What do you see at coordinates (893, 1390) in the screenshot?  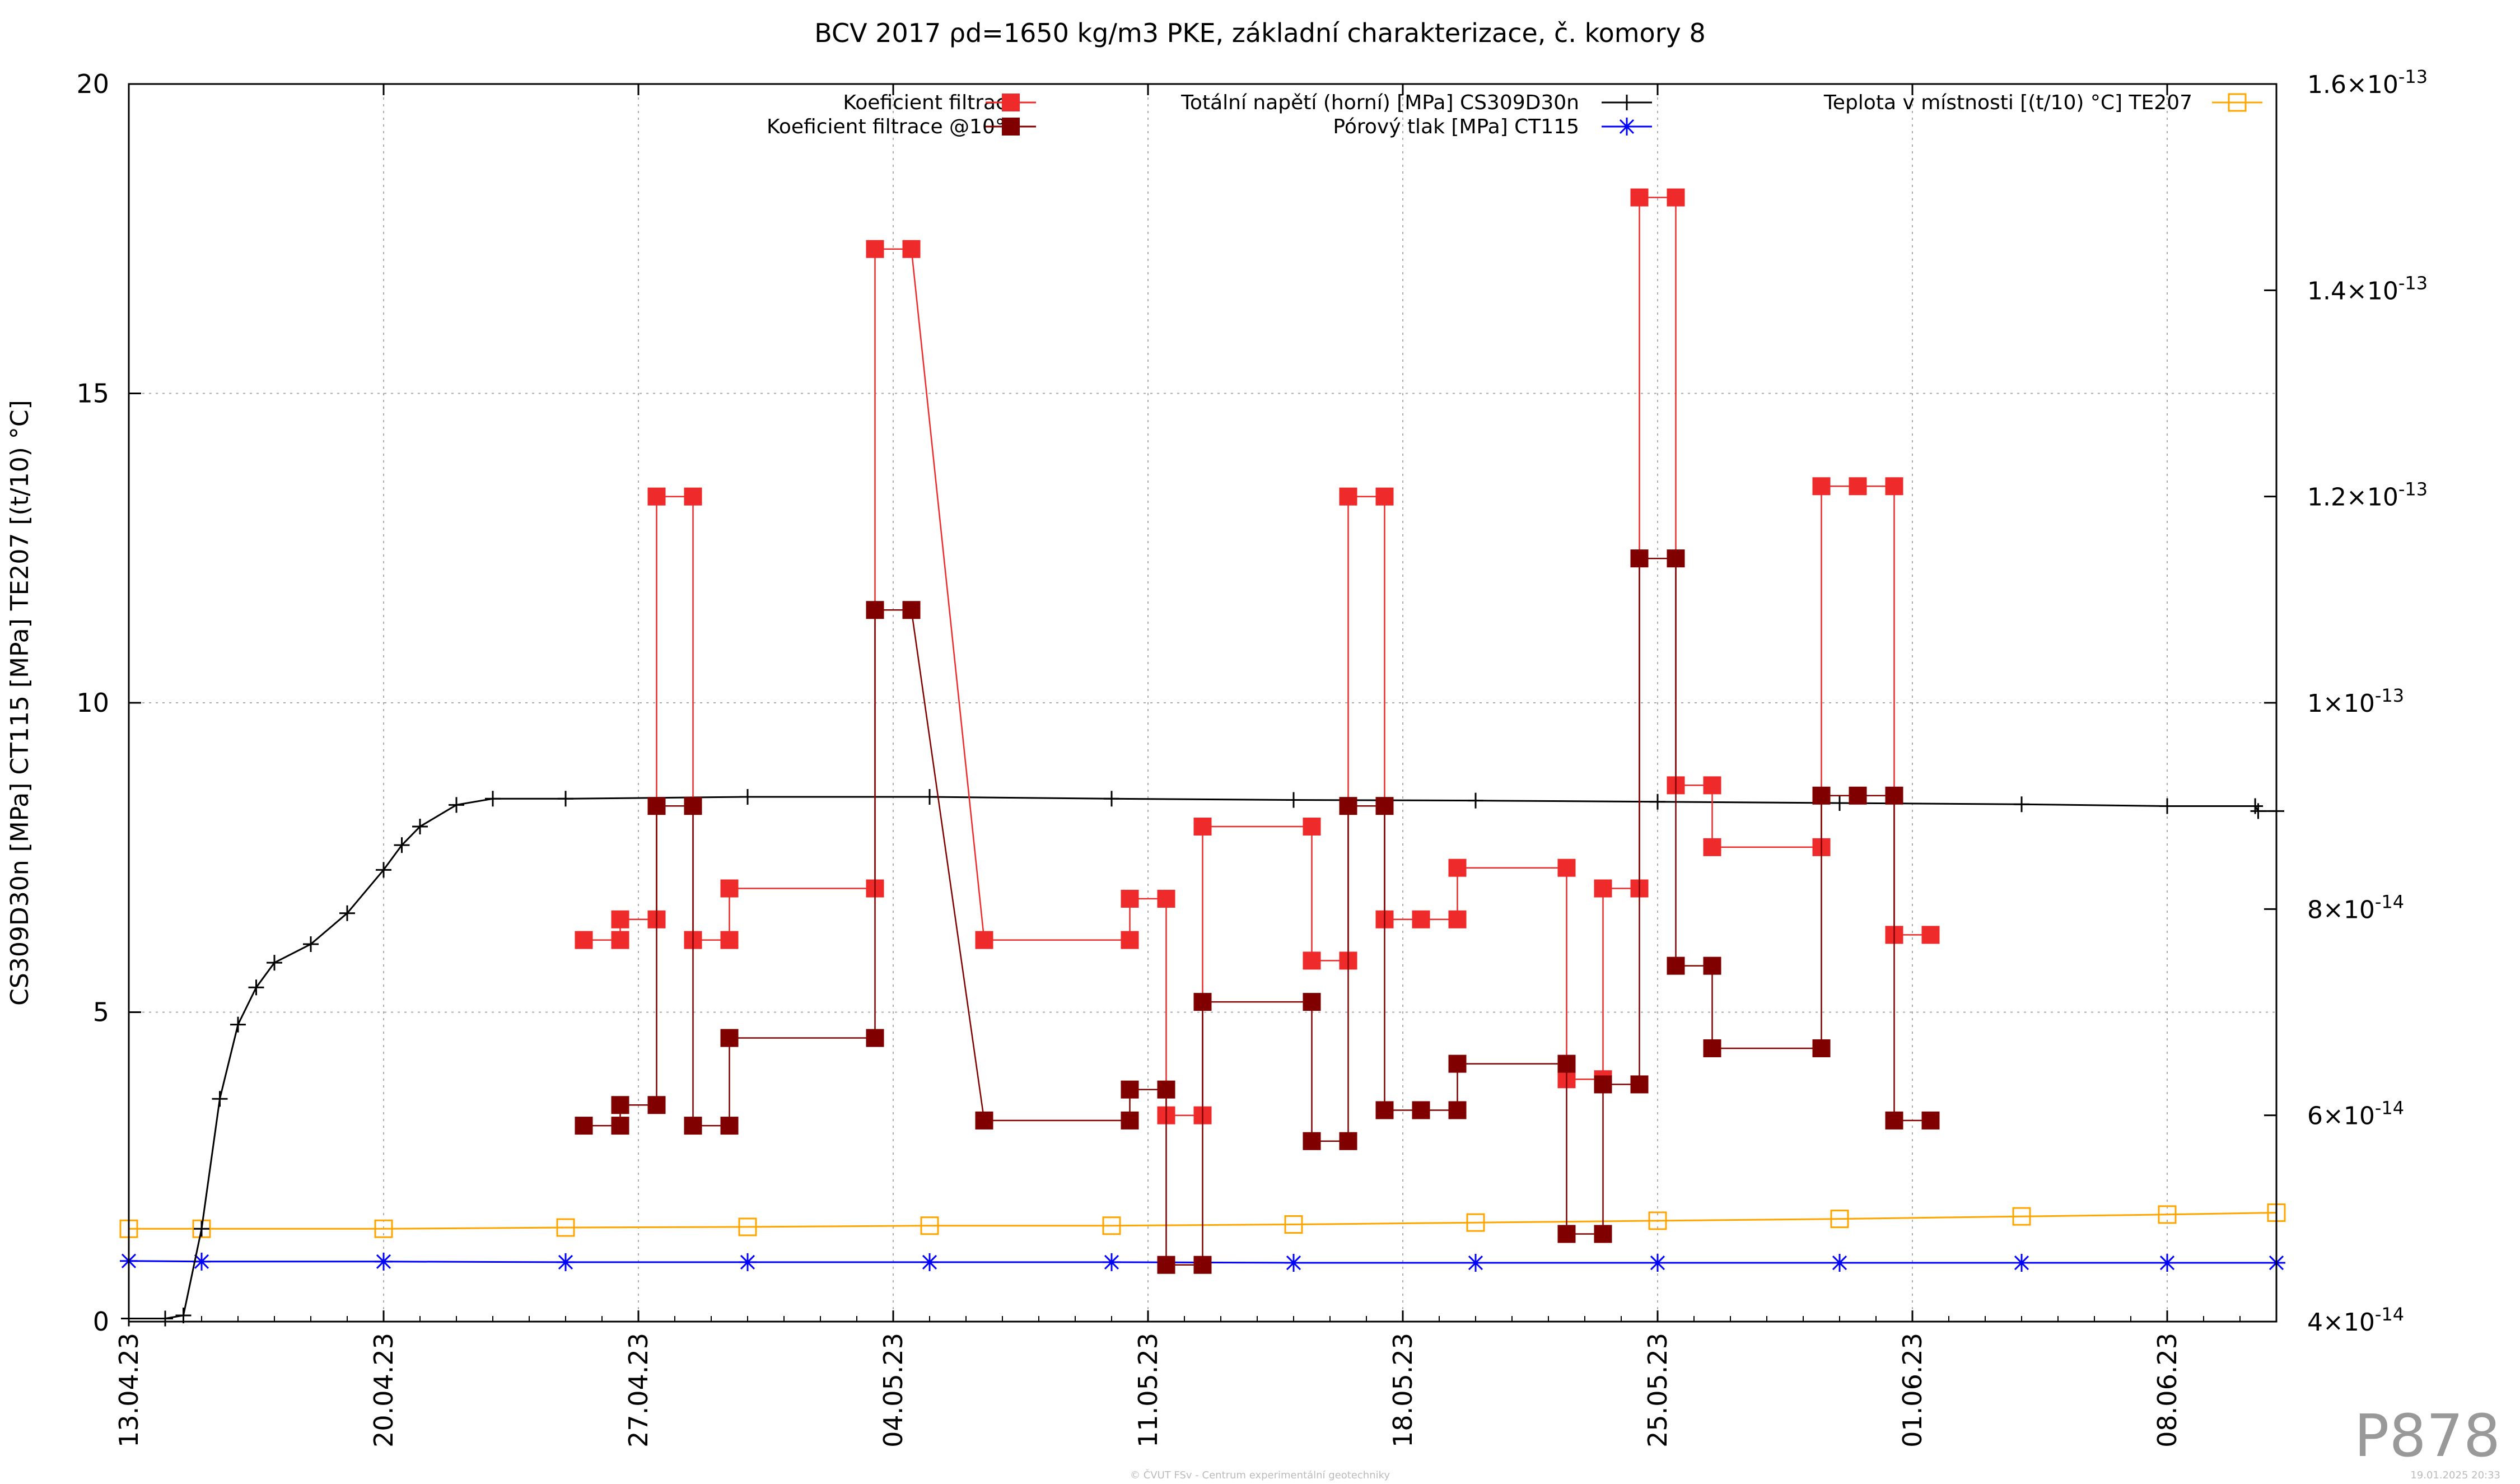 I see `x-tick-label: 04.05.23` at bounding box center [893, 1390].